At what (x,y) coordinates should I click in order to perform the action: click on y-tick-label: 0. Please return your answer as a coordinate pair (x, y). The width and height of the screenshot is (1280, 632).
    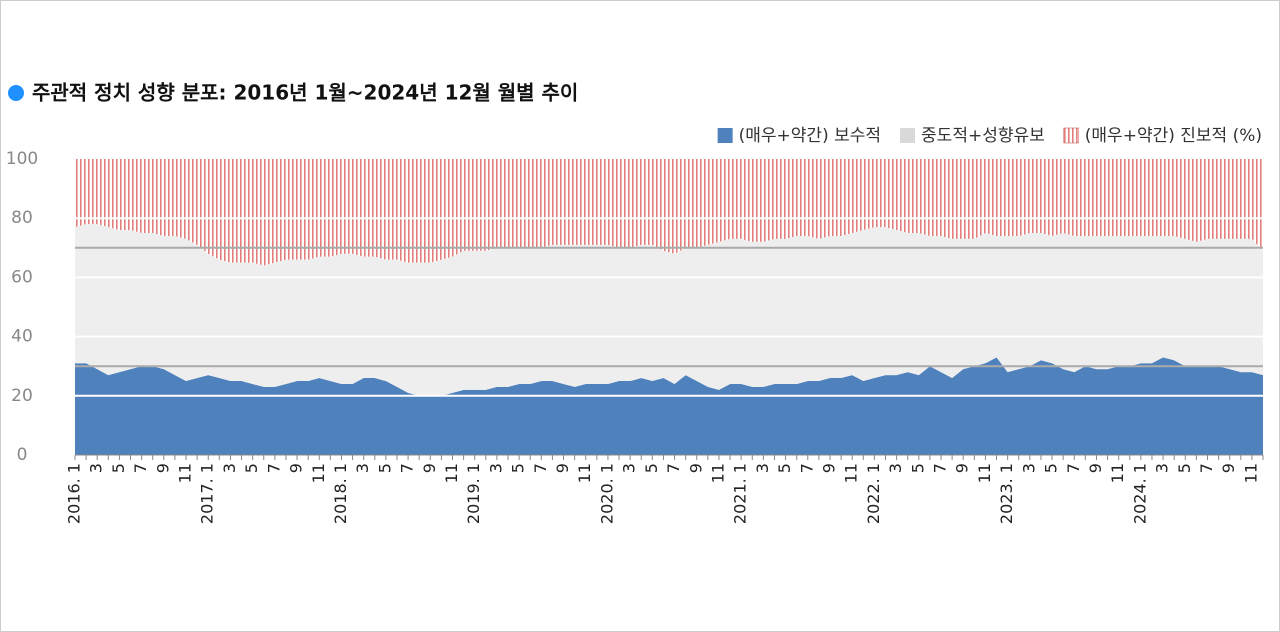
    Looking at the image, I should click on (22, 455).